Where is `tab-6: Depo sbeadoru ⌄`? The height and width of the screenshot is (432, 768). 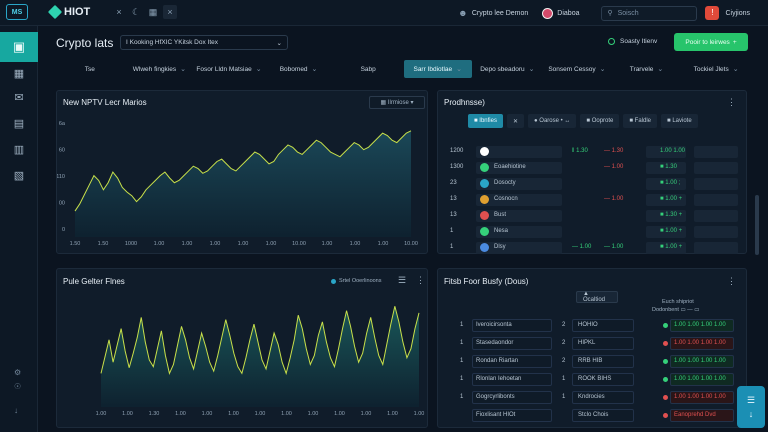 tab-6: Depo sbeadoru ⌄ is located at coordinates (508, 69).